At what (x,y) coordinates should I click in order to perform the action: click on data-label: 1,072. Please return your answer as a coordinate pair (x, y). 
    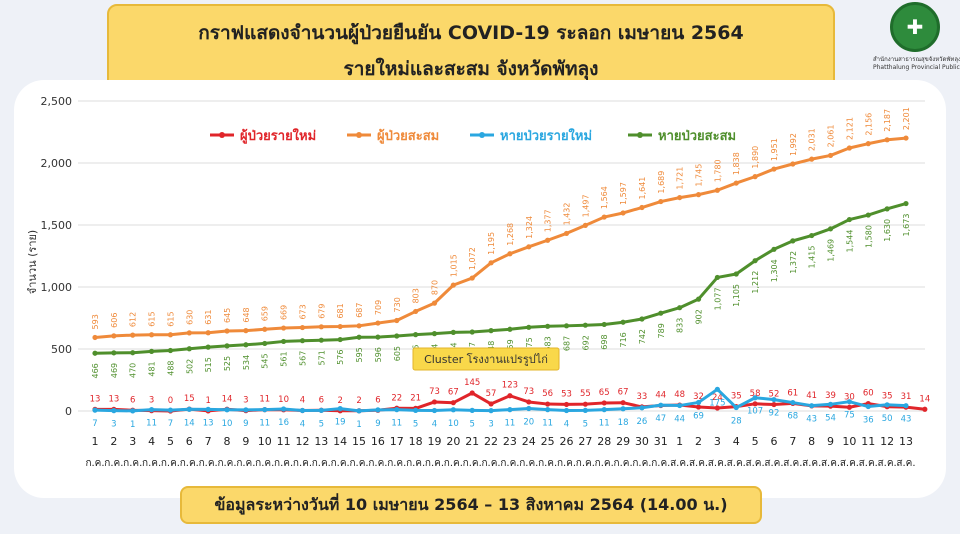
    Looking at the image, I should click on (472, 258).